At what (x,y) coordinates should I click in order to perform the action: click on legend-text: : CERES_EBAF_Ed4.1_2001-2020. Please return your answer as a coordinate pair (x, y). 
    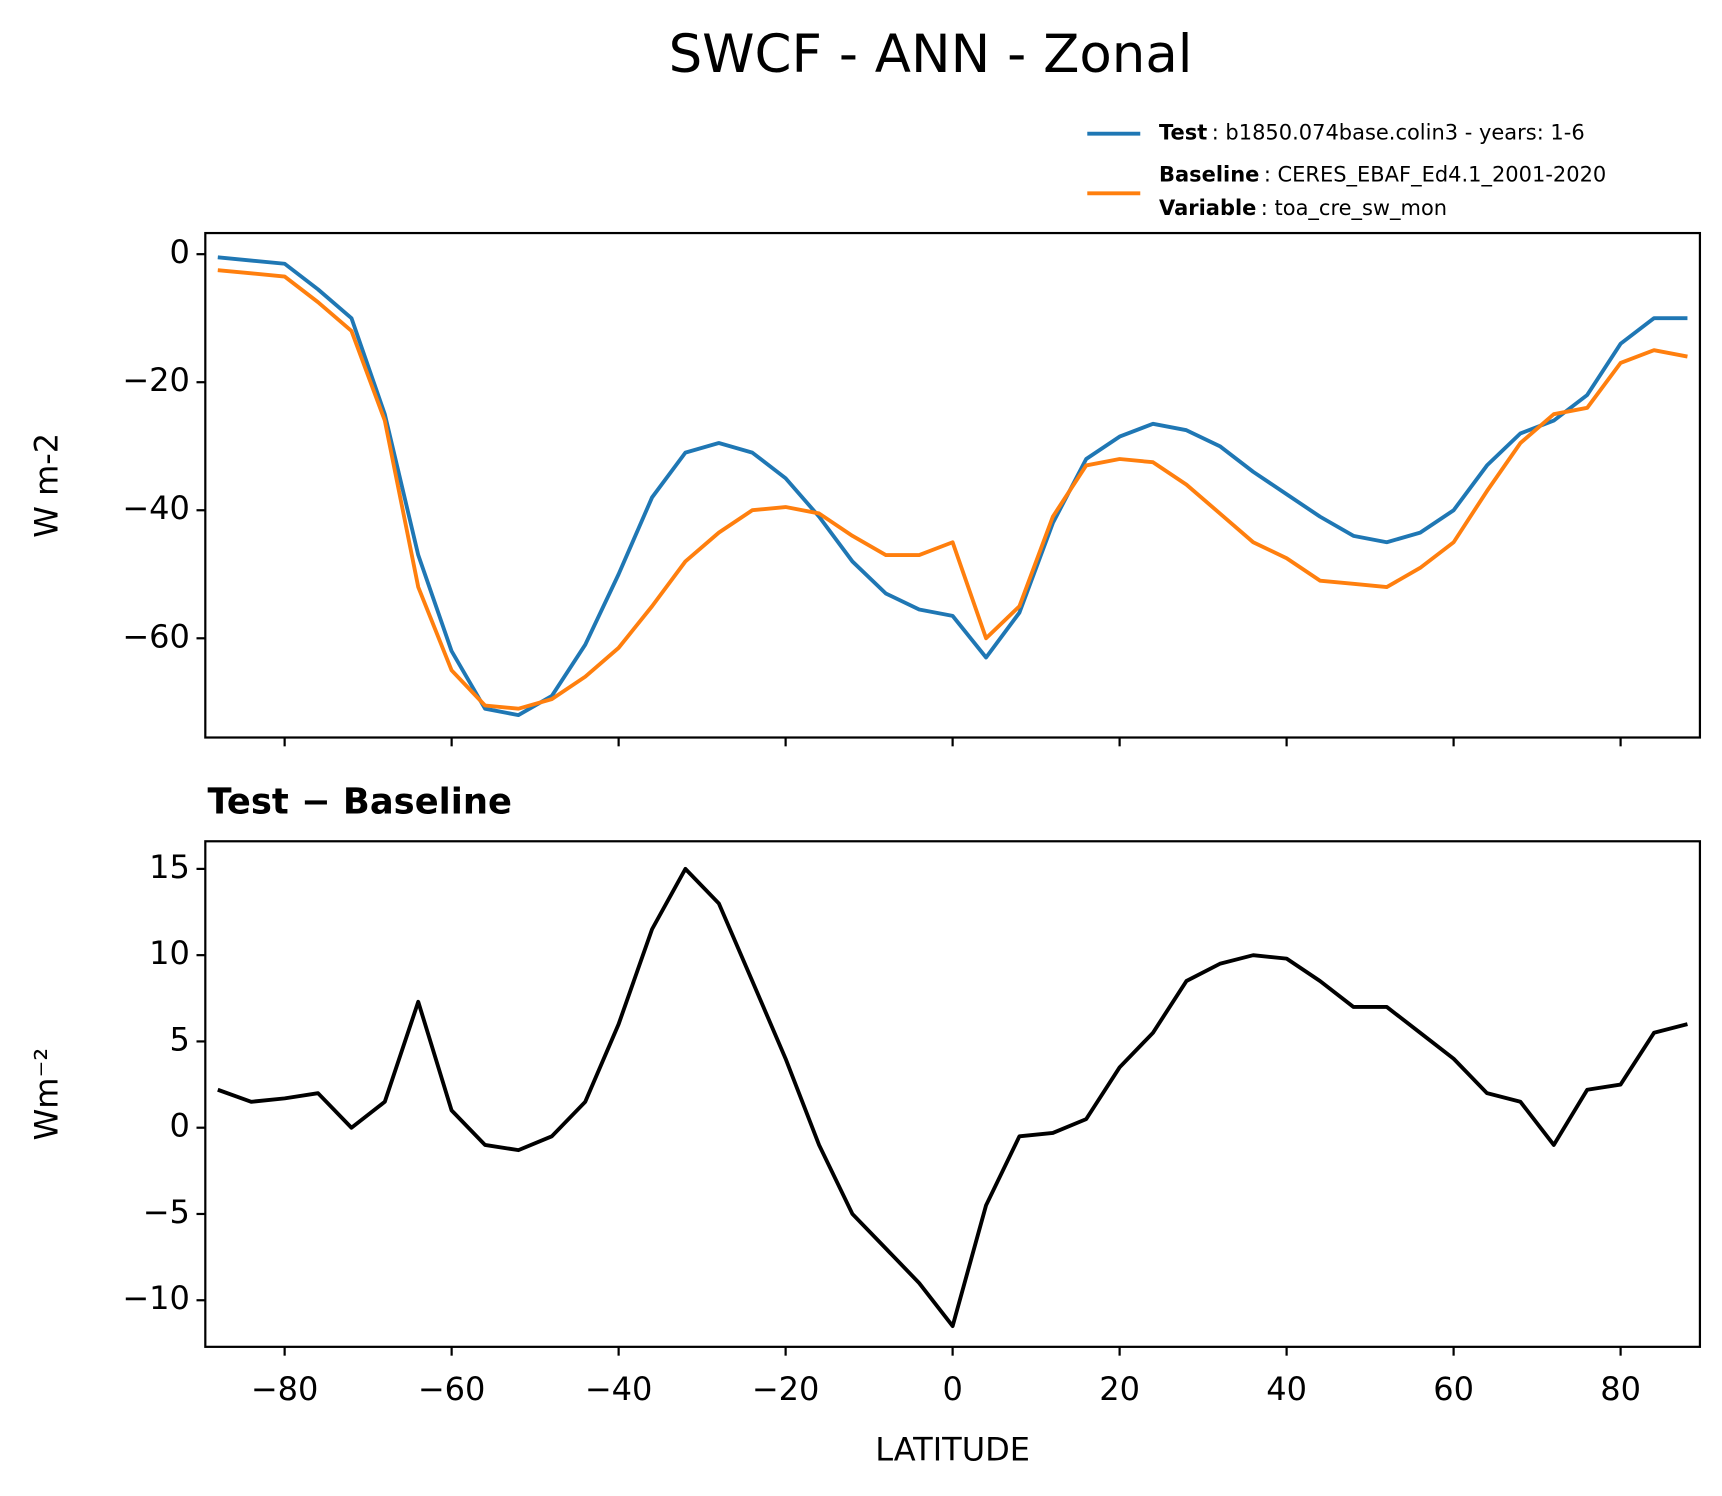
    Looking at the image, I should click on (1435, 175).